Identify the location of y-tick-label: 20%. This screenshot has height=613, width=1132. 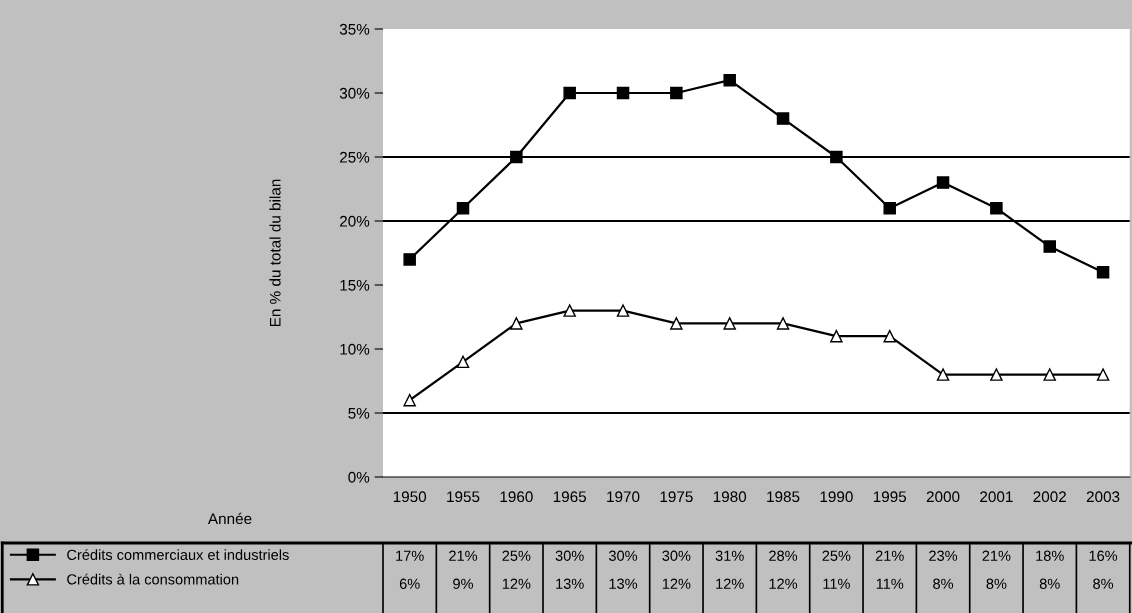
(355, 221).